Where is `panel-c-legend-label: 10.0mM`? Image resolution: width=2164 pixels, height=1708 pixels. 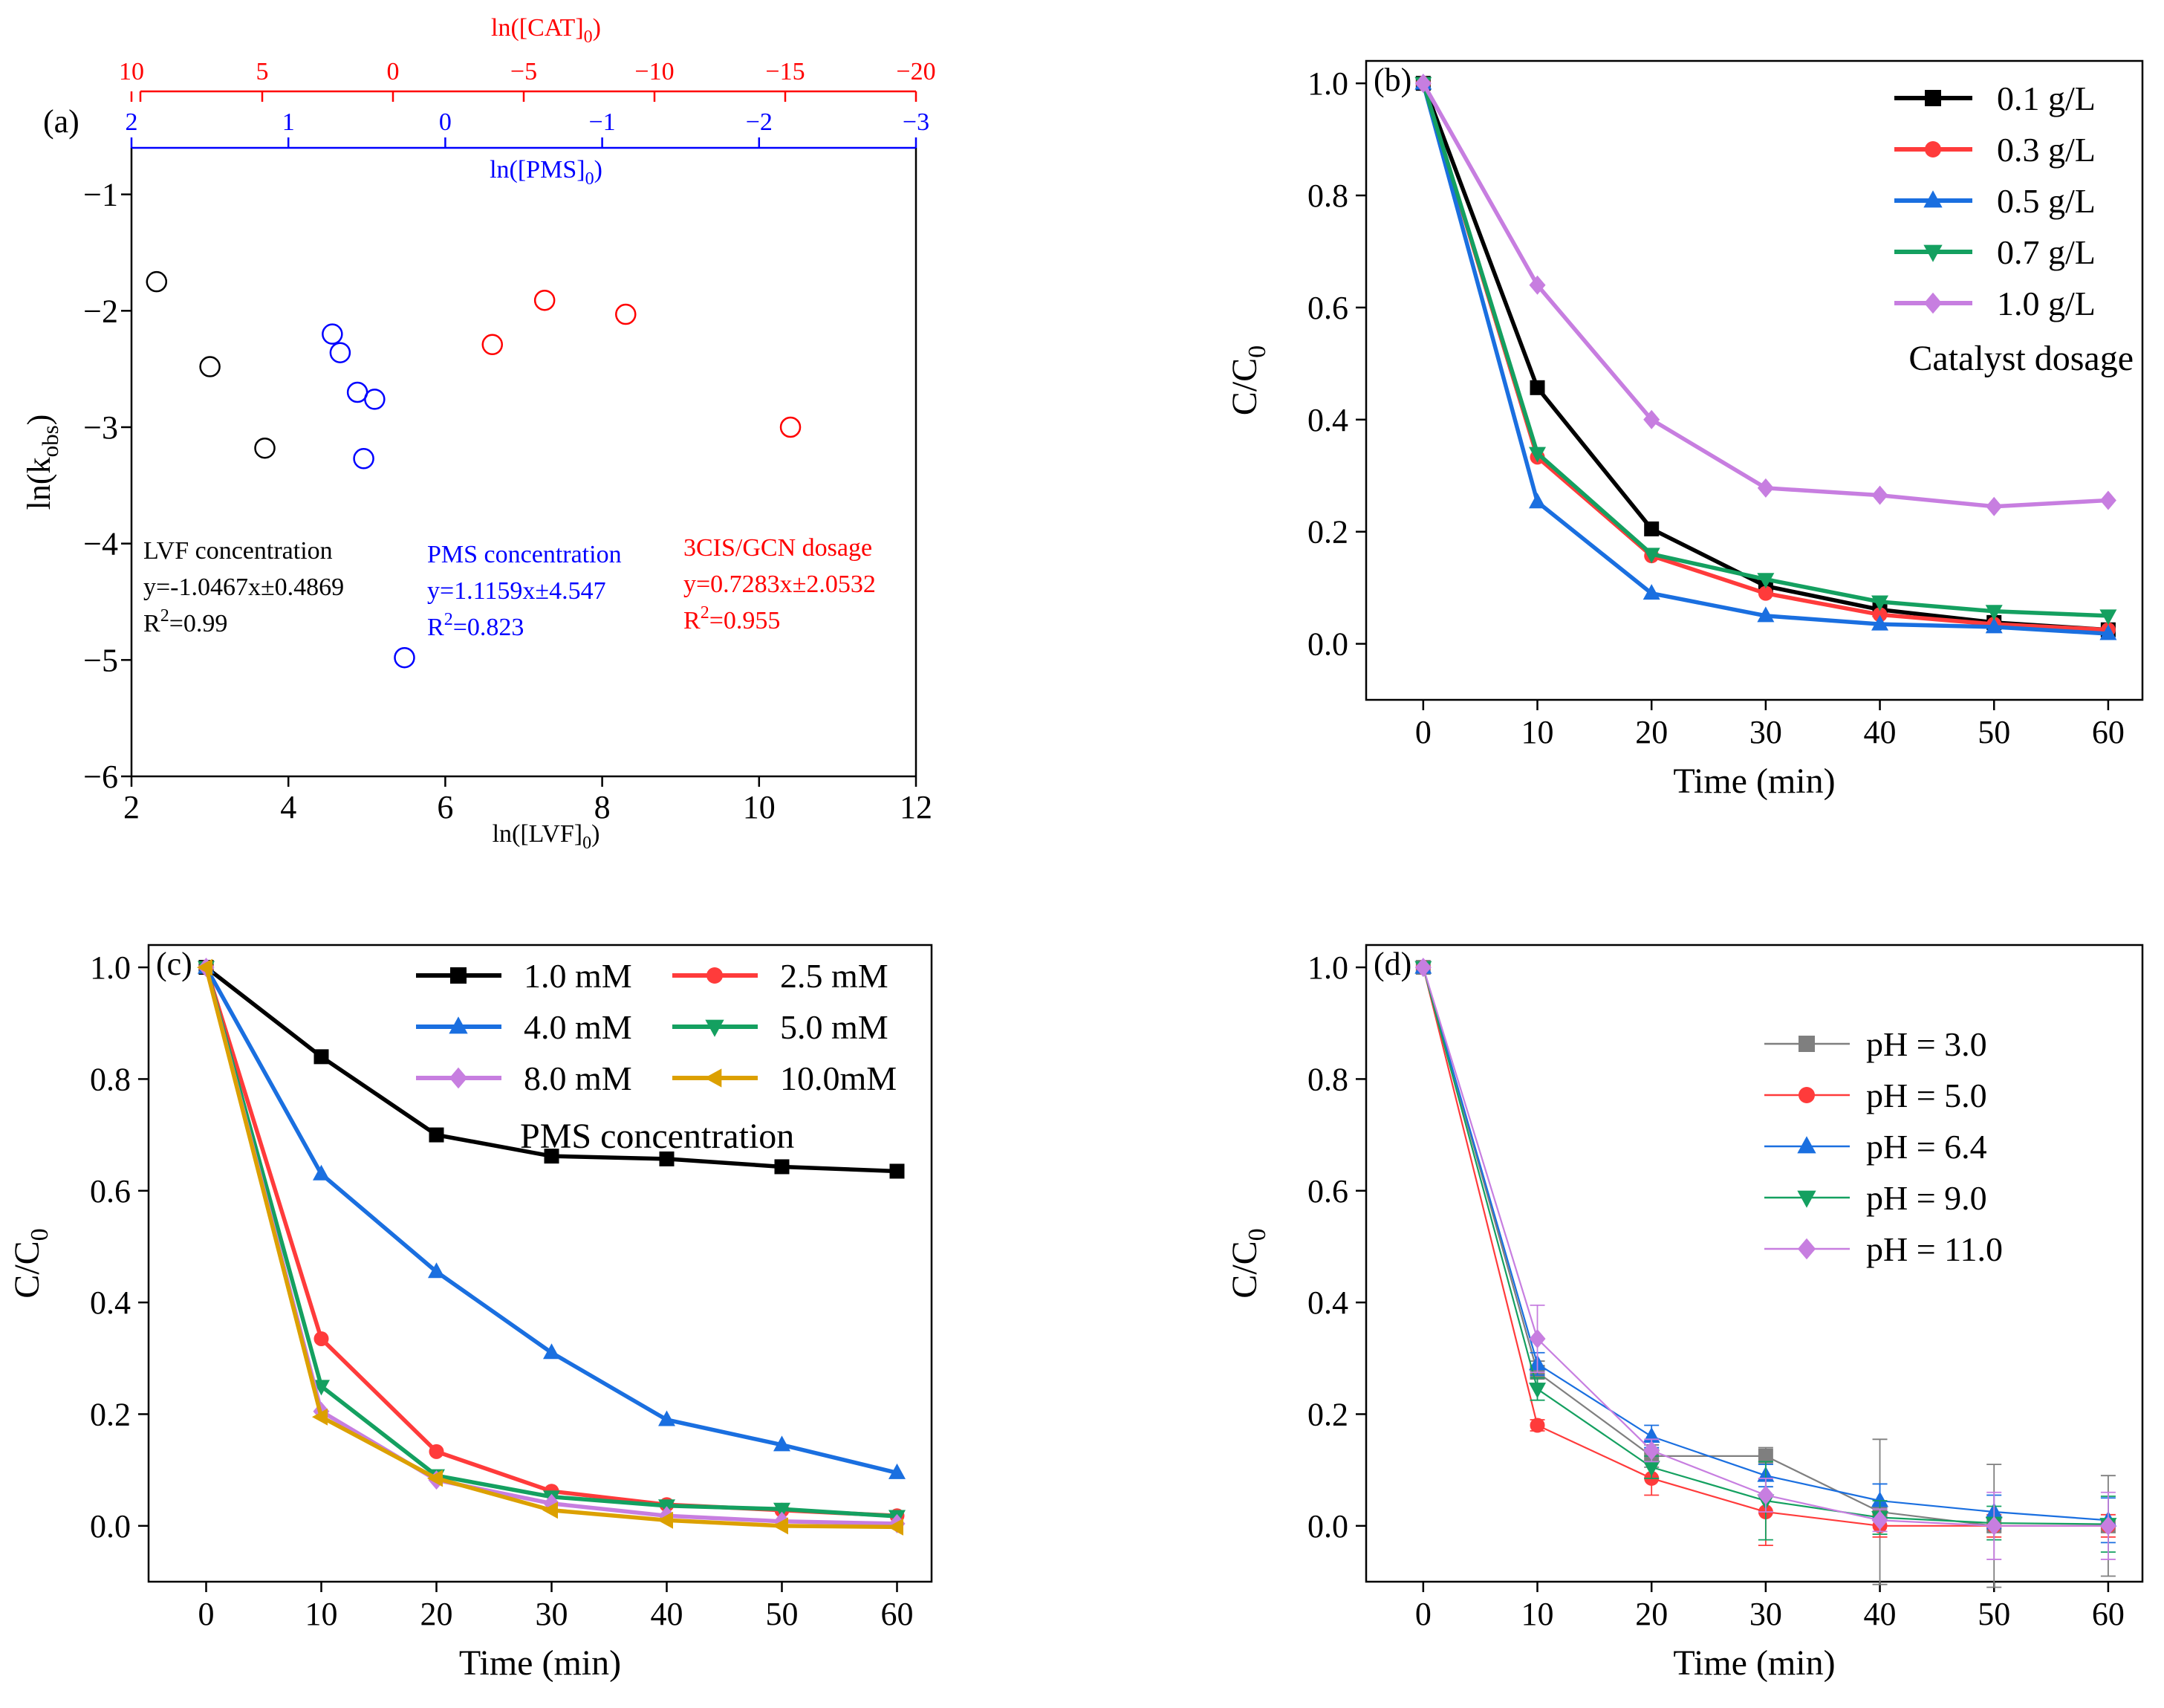 panel-c-legend-label: 10.0mM is located at coordinates (839, 1078).